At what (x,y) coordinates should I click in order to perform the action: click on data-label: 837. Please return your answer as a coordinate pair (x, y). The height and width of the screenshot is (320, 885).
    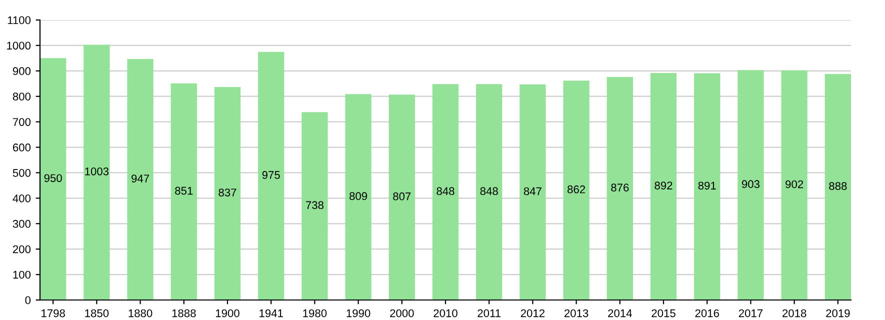
    Looking at the image, I should click on (227, 192).